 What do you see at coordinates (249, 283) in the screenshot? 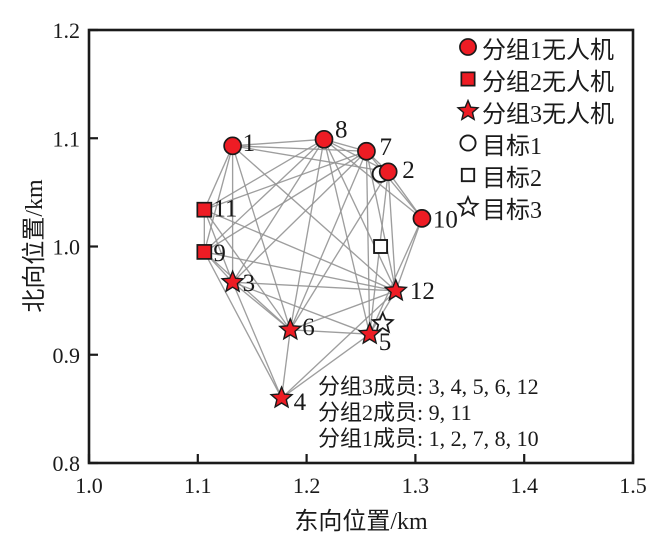
I see `uav-node-label-3: 3` at bounding box center [249, 283].